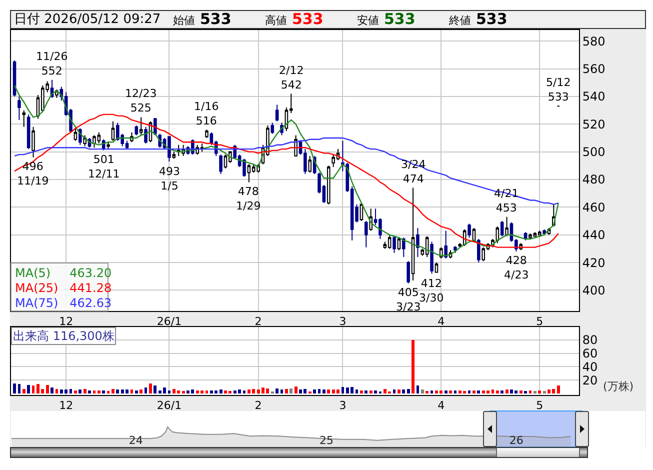  What do you see at coordinates (516, 440) in the screenshot?
I see `x-tick-label: 26` at bounding box center [516, 440].